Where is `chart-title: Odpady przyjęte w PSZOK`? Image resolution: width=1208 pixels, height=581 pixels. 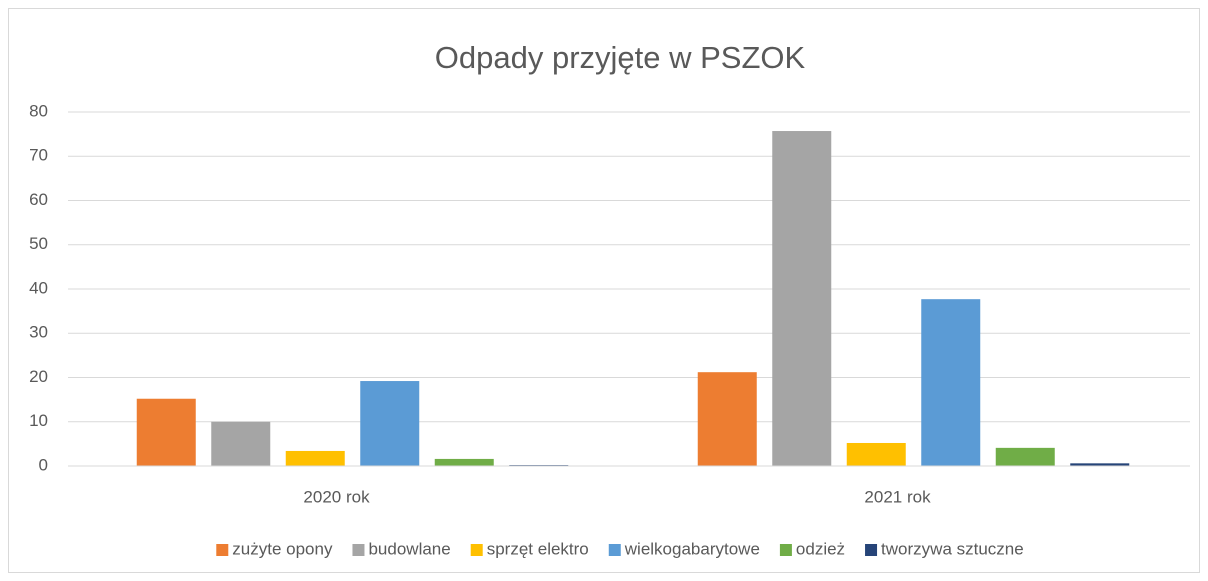 chart-title: Odpady przyjęte w PSZOK is located at coordinates (620, 57).